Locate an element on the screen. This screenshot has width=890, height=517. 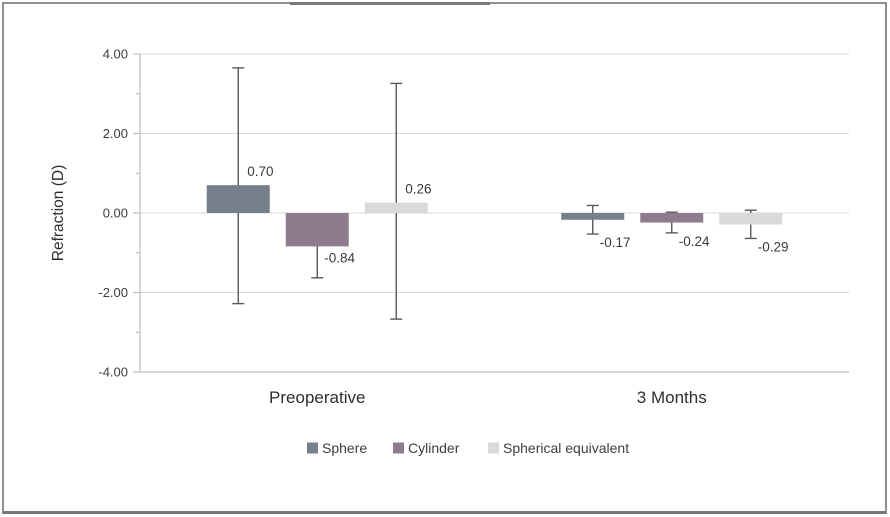
legend-swatch-cylinder is located at coordinates (398, 448).